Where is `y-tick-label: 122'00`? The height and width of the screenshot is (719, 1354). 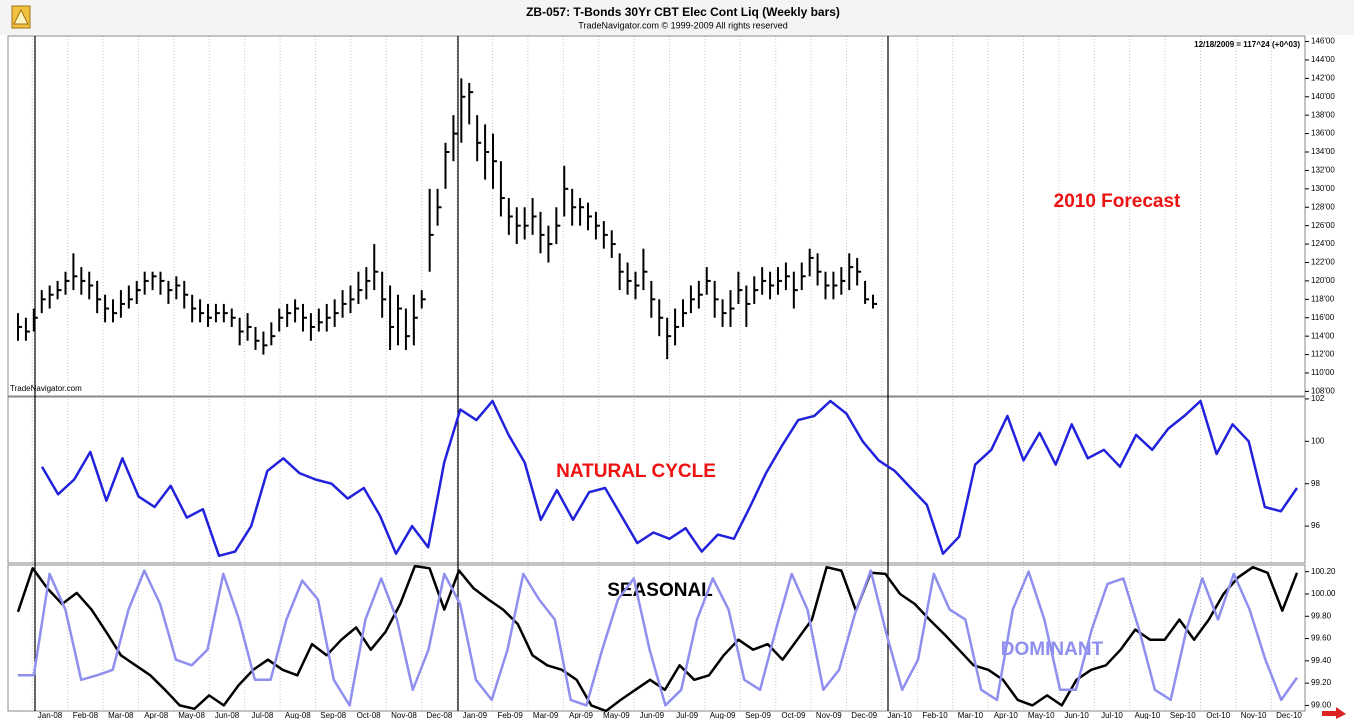
y-tick-label: 122'00 is located at coordinates (1323, 262).